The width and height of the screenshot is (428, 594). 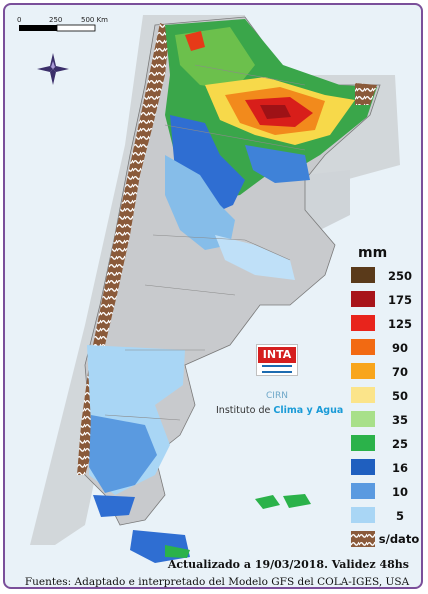 What do you see at coordinates (366, 94) in the screenshot?
I see `precip-northeast-no-data` at bounding box center [366, 94].